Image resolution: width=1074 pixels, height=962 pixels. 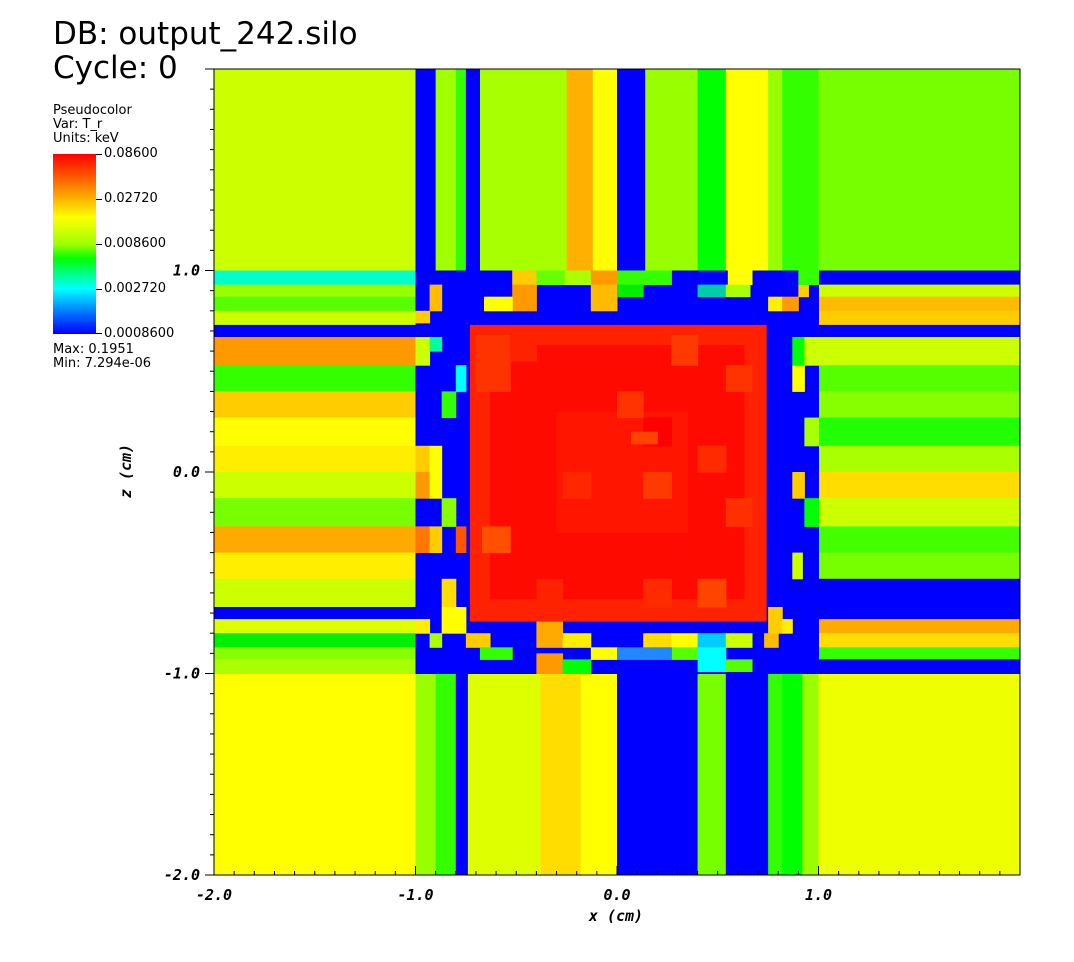 I want to click on legend-plot-type: Pseudocolor, so click(x=92, y=110).